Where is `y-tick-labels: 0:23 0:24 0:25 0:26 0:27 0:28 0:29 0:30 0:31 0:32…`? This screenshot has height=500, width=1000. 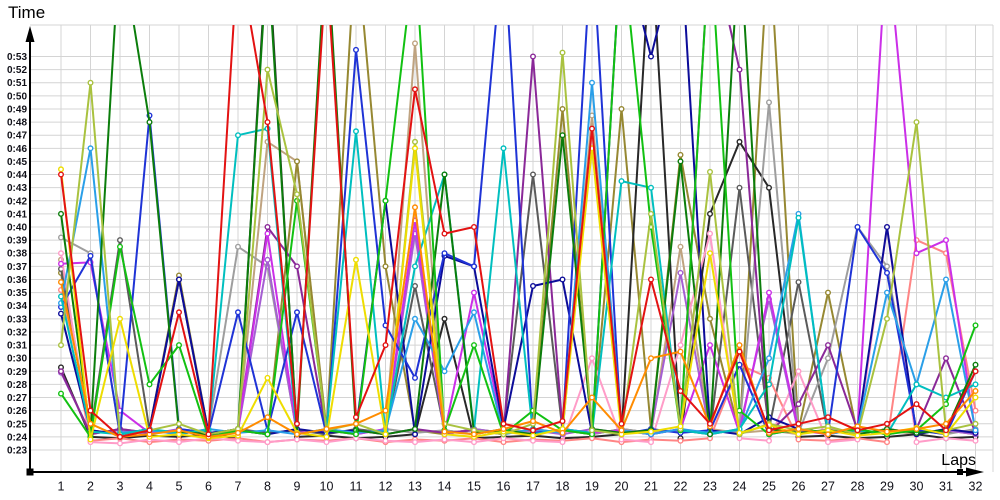 y-tick-labels: 0:23 0:24 0:25 0:26 0:27 0:28 0:29 0:30 0:31 0:32… is located at coordinates (17, 254).